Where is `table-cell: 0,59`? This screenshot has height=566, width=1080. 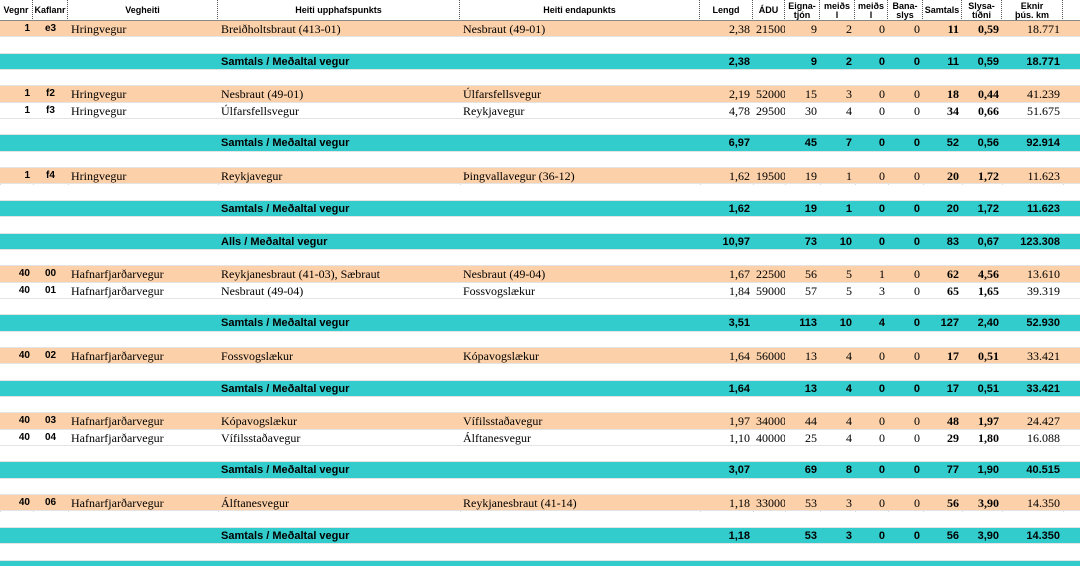
table-cell: 0,59 is located at coordinates (988, 29).